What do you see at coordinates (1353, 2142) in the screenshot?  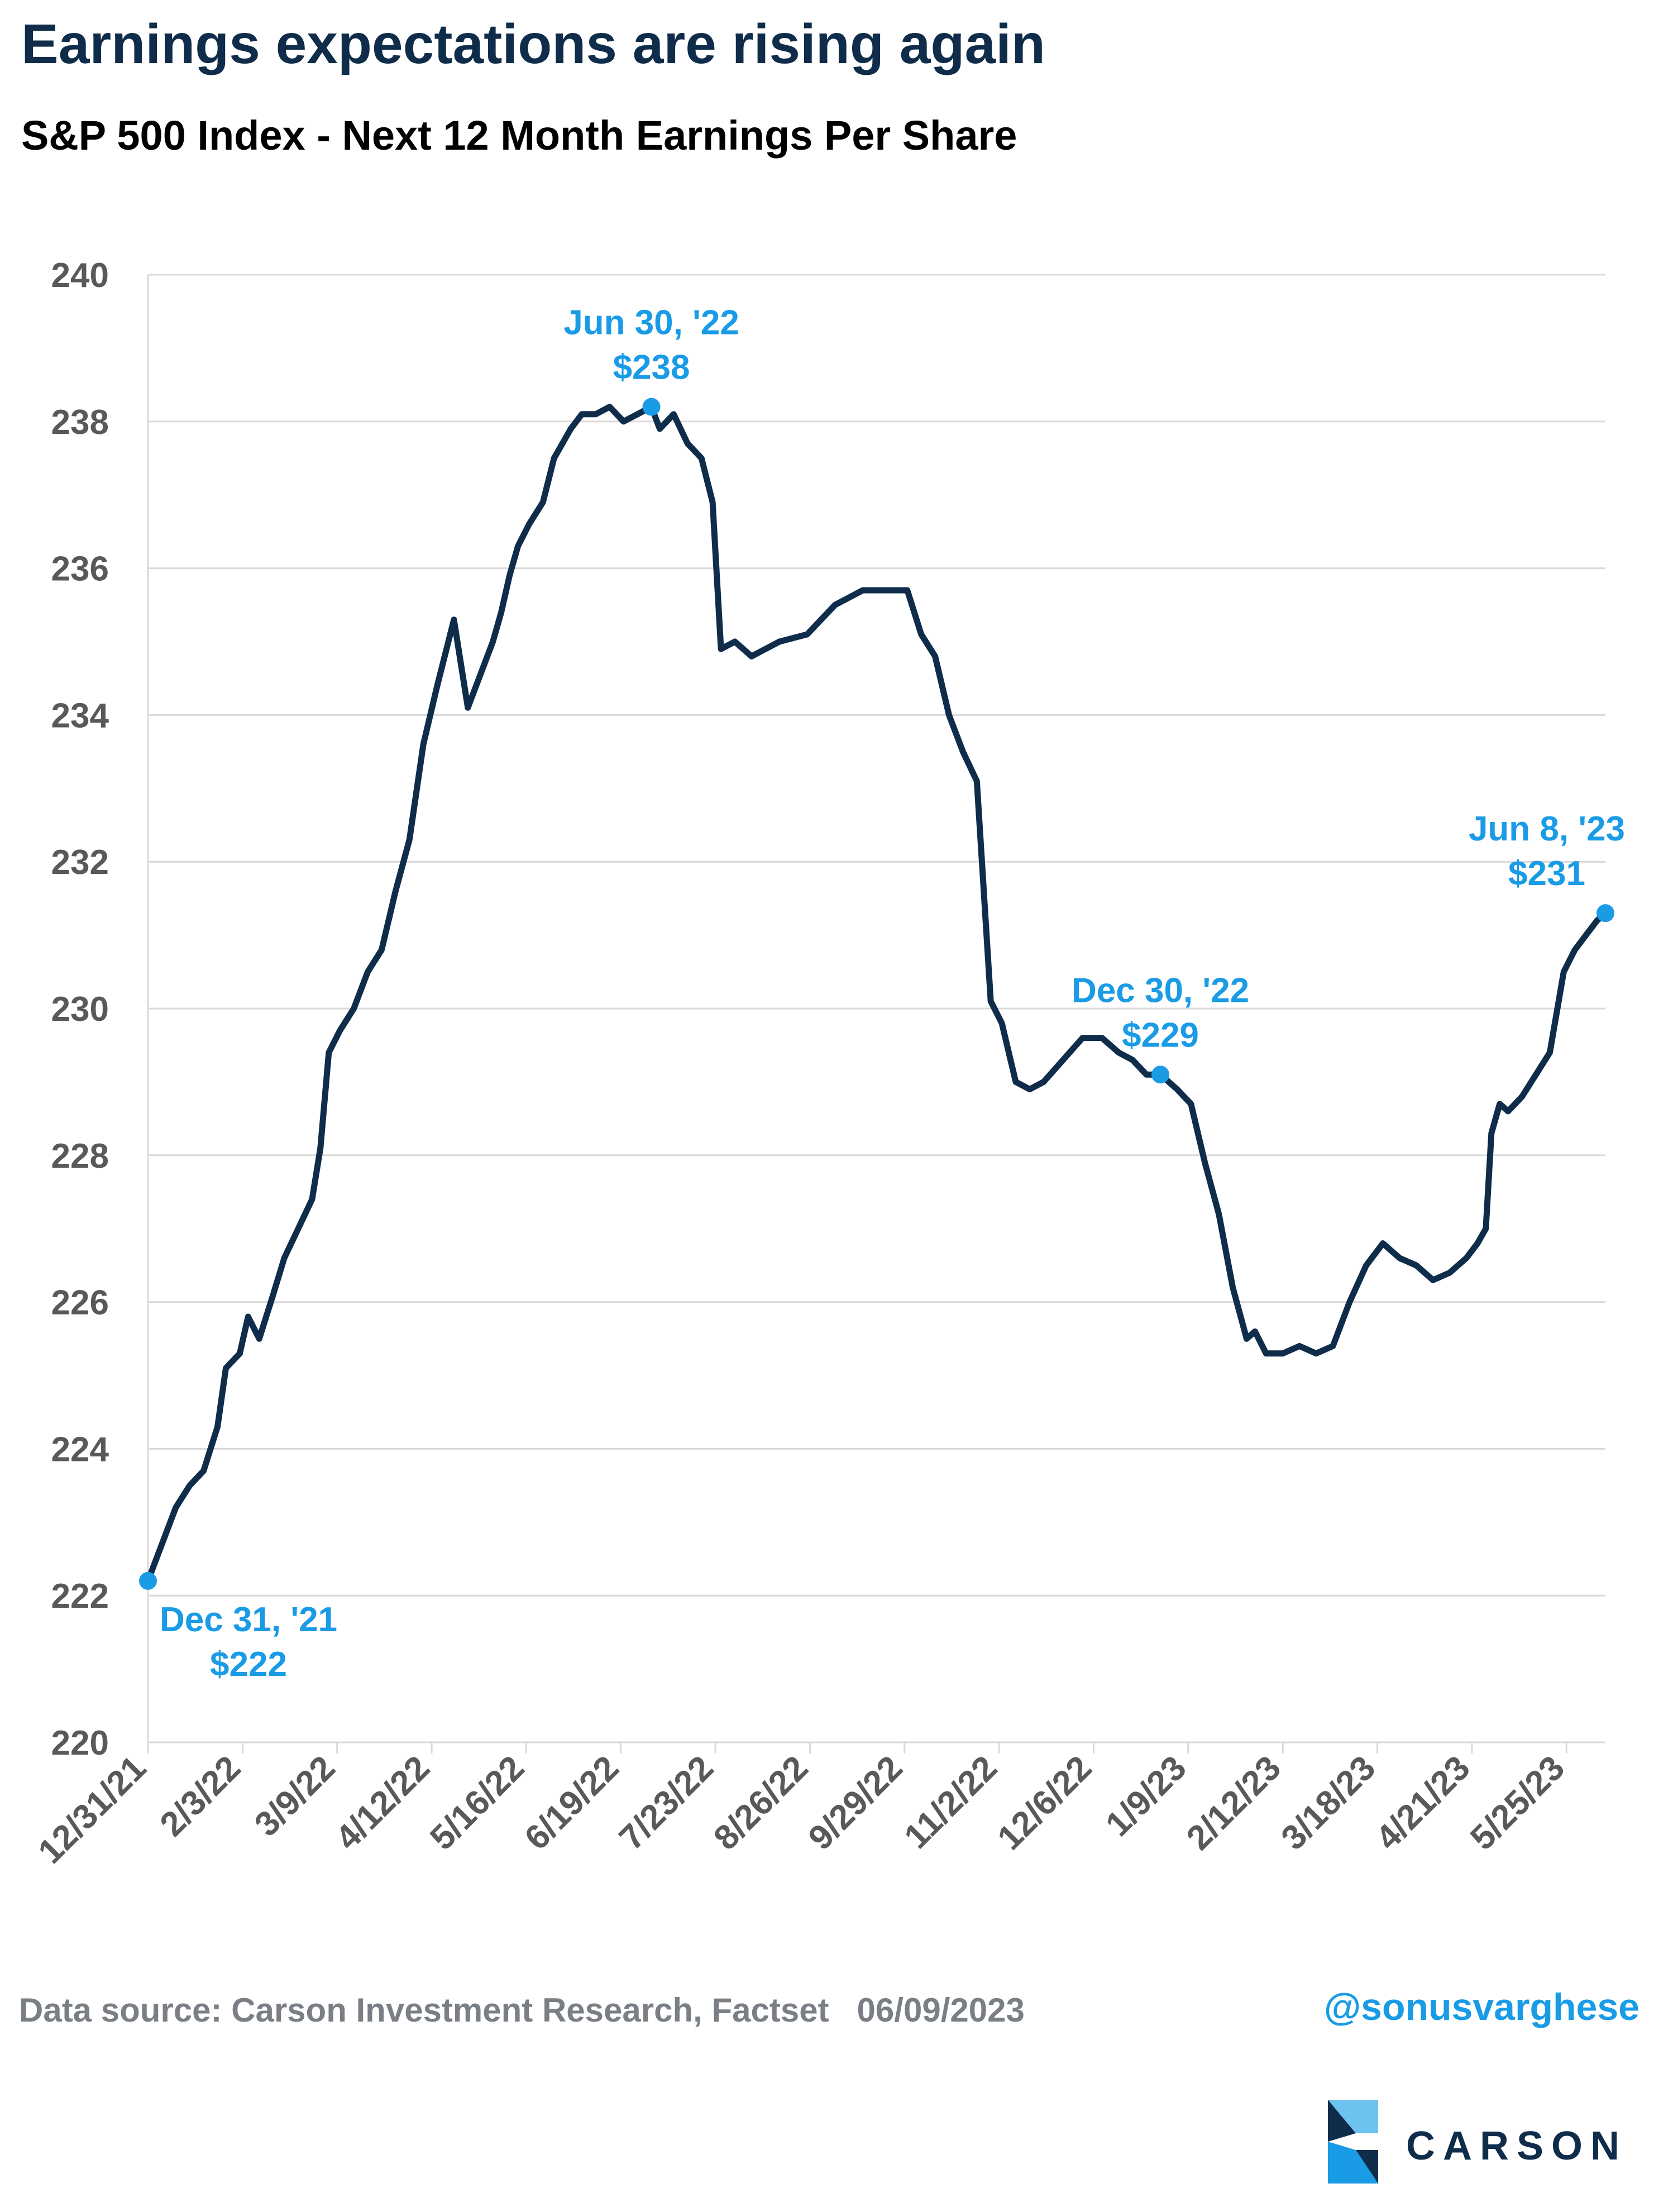 I see `carson-logo-mark-icon` at bounding box center [1353, 2142].